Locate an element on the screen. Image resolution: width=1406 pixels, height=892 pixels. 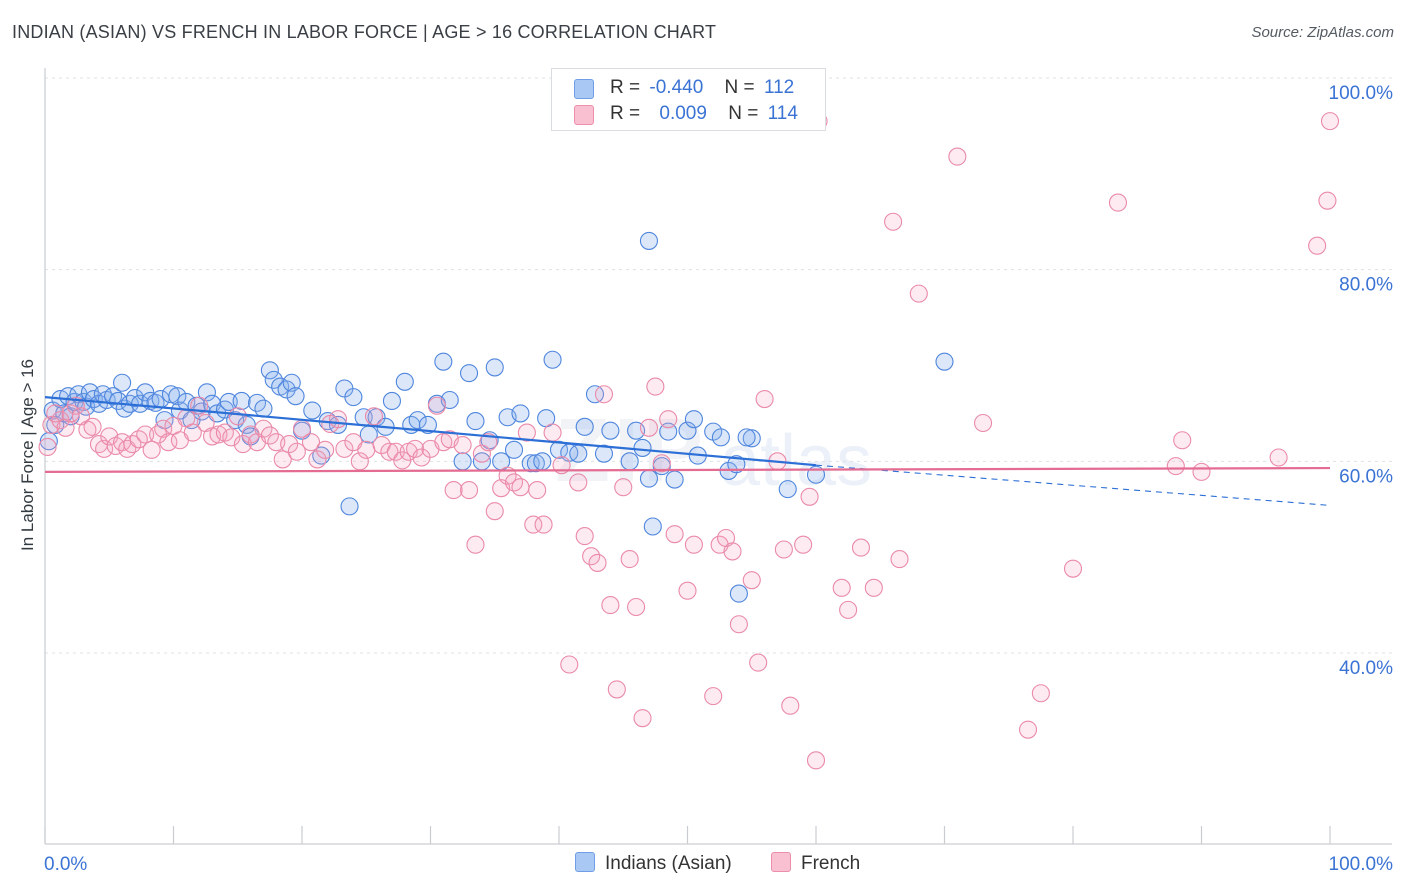
bottom-swatch-french is located at coordinates (781, 862).